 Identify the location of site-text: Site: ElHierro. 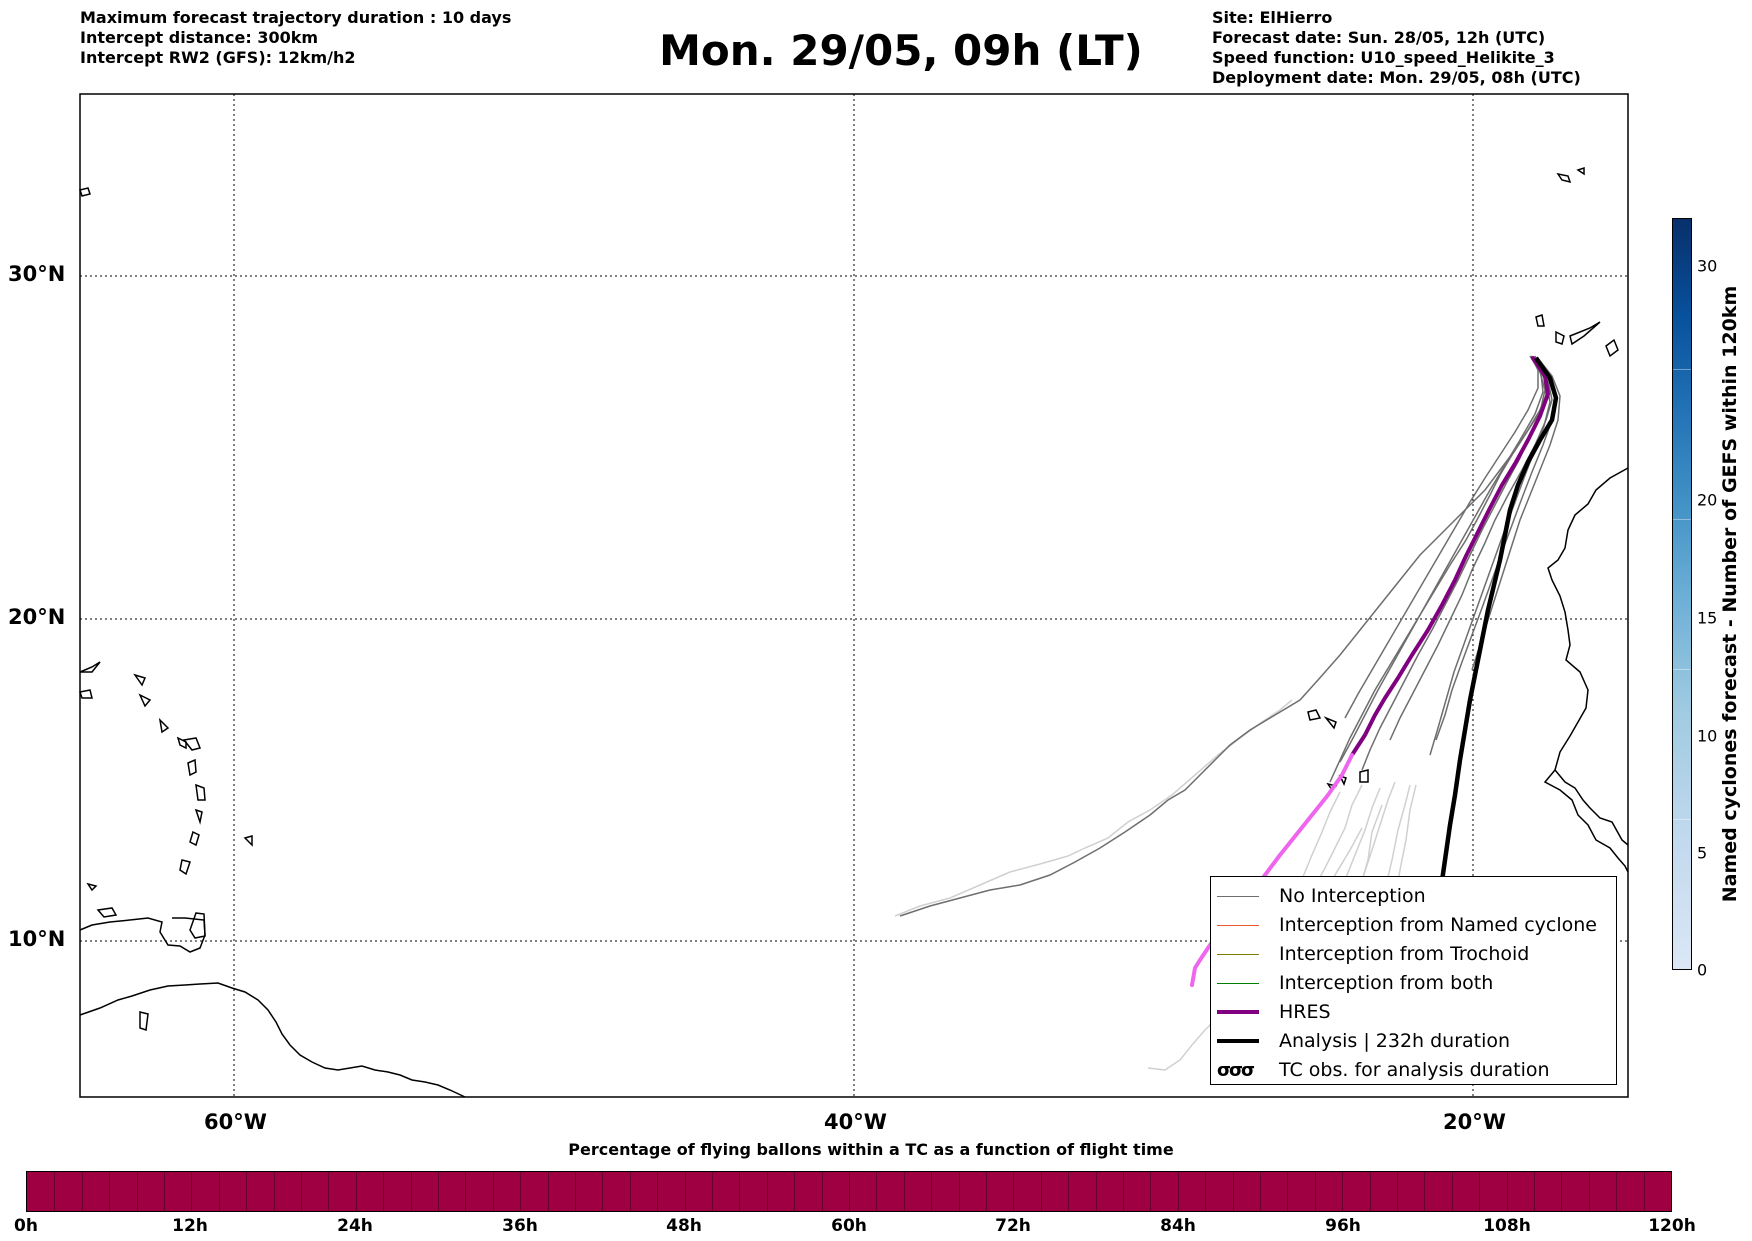
(1272, 17).